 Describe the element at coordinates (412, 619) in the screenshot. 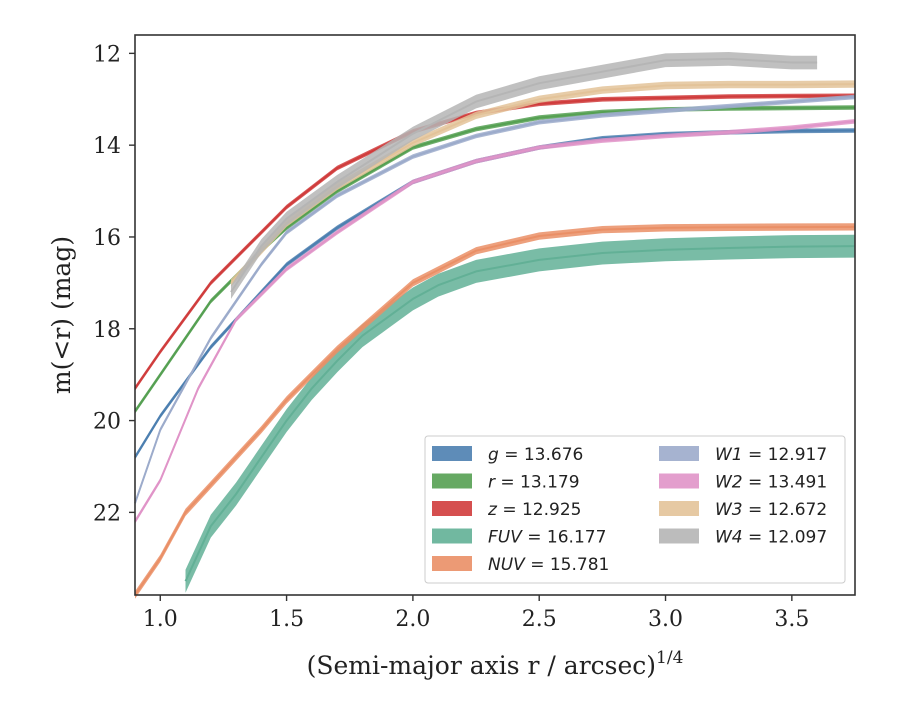

I see `x-tick-label: 2.0` at that location.